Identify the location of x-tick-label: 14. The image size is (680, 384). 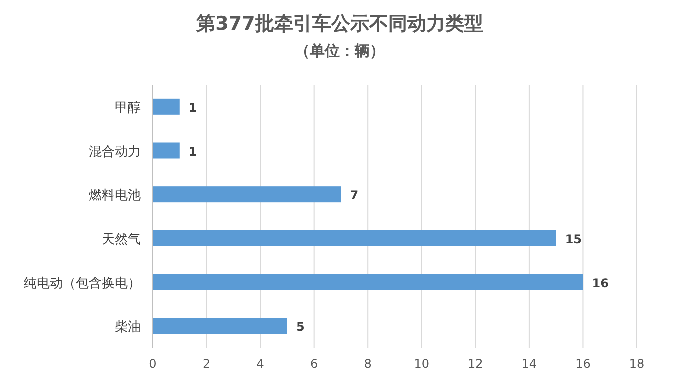
(530, 364).